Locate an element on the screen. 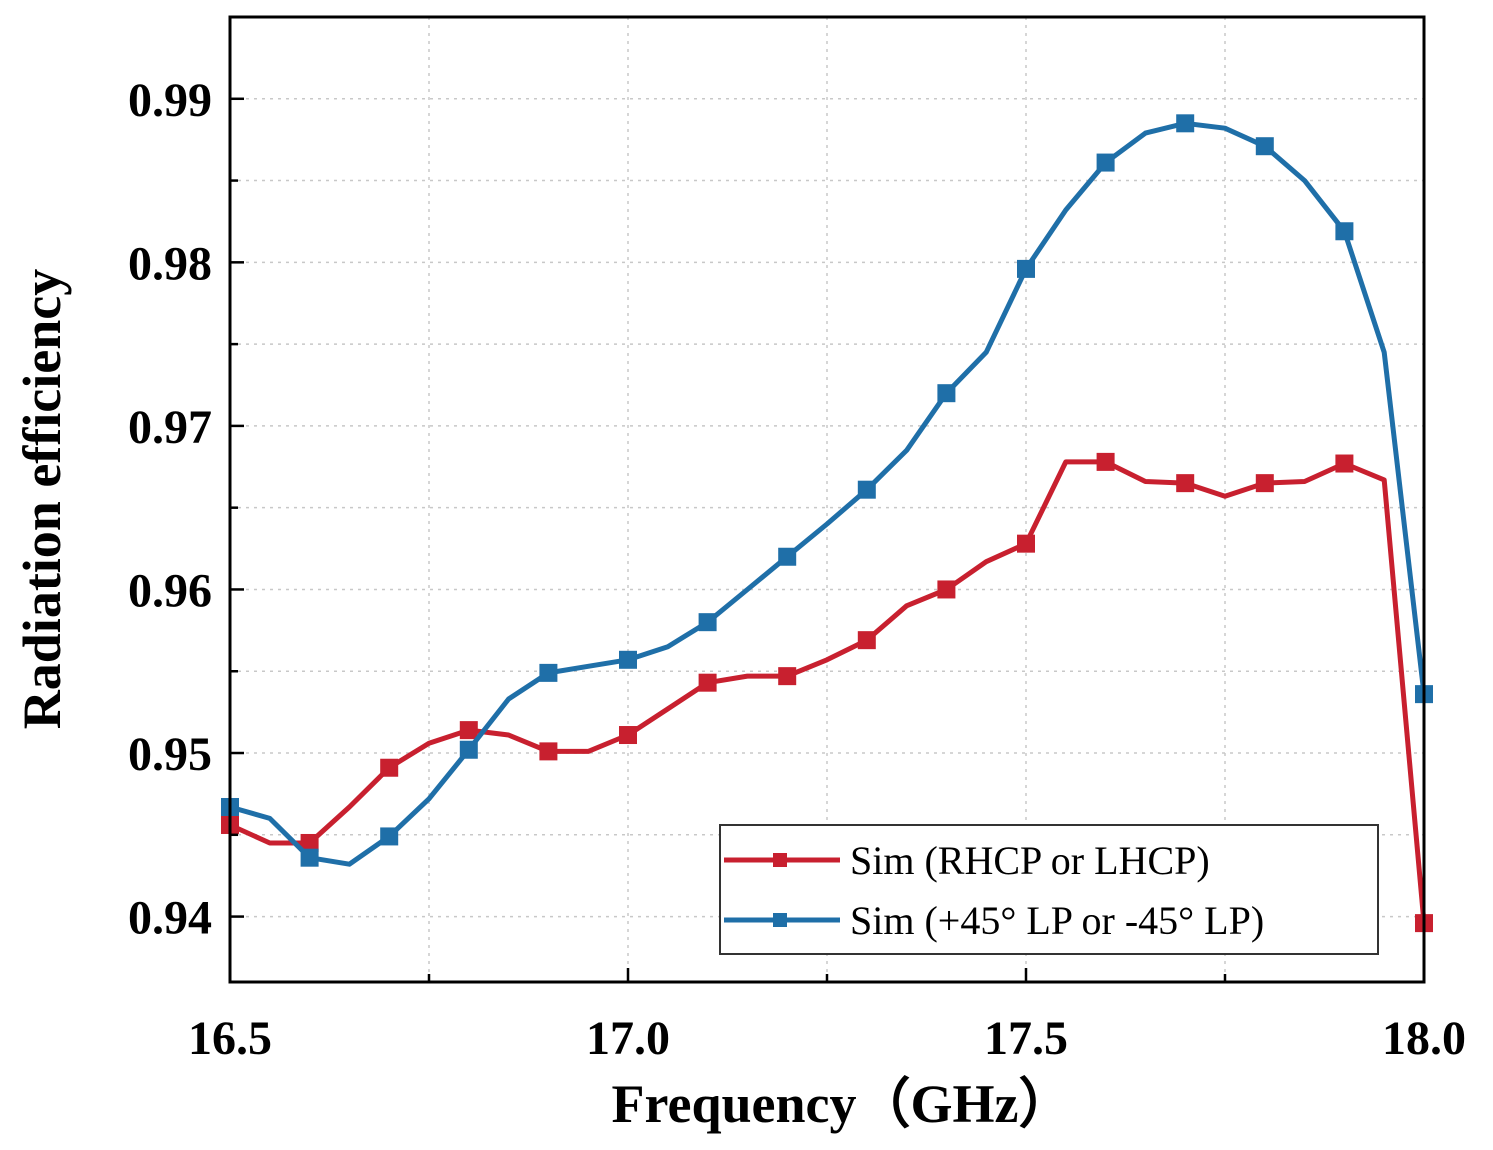  y-tick-label: 0.94 is located at coordinates (170, 918).